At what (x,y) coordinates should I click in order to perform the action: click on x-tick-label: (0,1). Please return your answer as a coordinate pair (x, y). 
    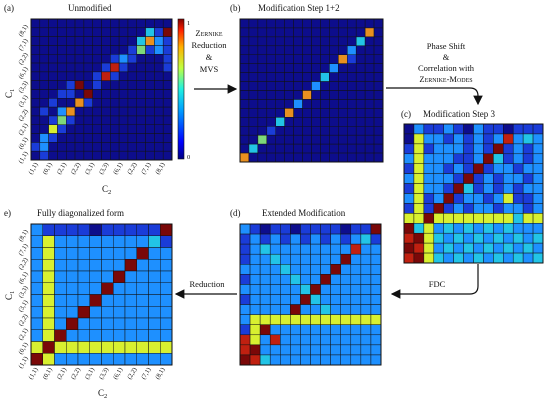
    Looking at the image, I should click on (48, 374).